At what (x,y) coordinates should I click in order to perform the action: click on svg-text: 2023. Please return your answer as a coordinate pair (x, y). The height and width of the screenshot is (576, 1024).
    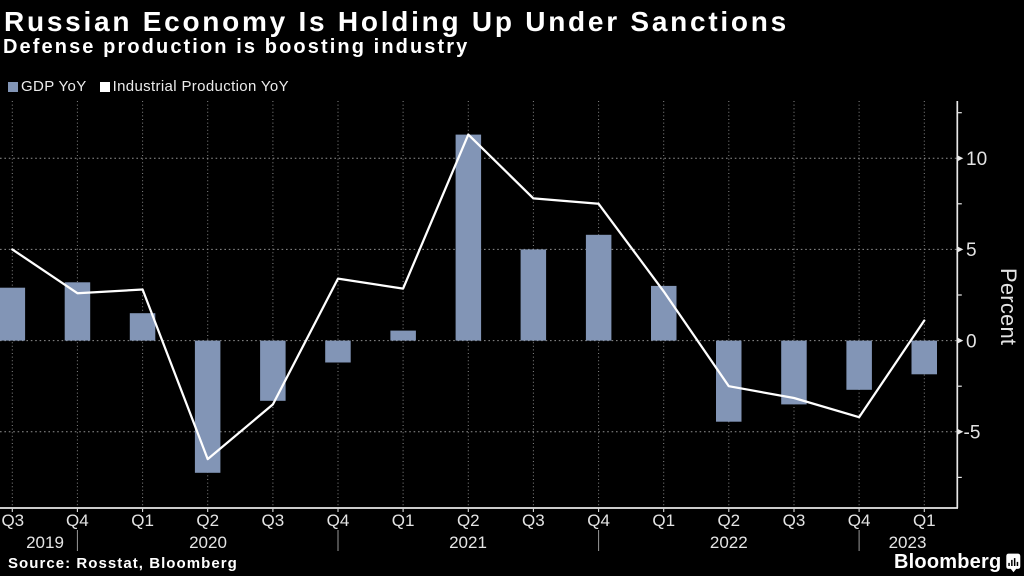
    Looking at the image, I should click on (908, 542).